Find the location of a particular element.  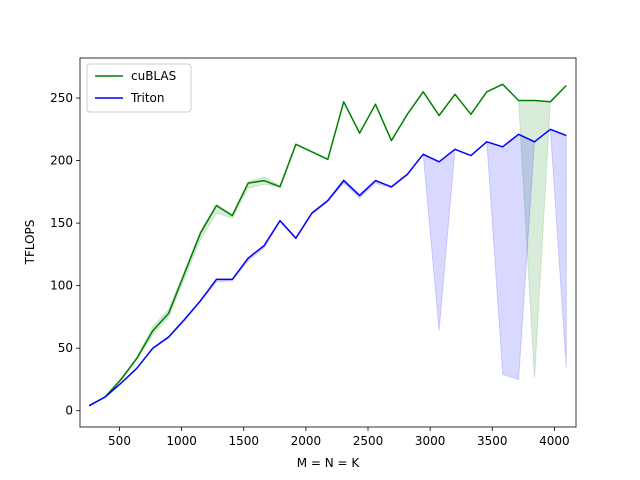

y-axis-ticks: 0 50 100 150 200 250 is located at coordinates (65, 254).